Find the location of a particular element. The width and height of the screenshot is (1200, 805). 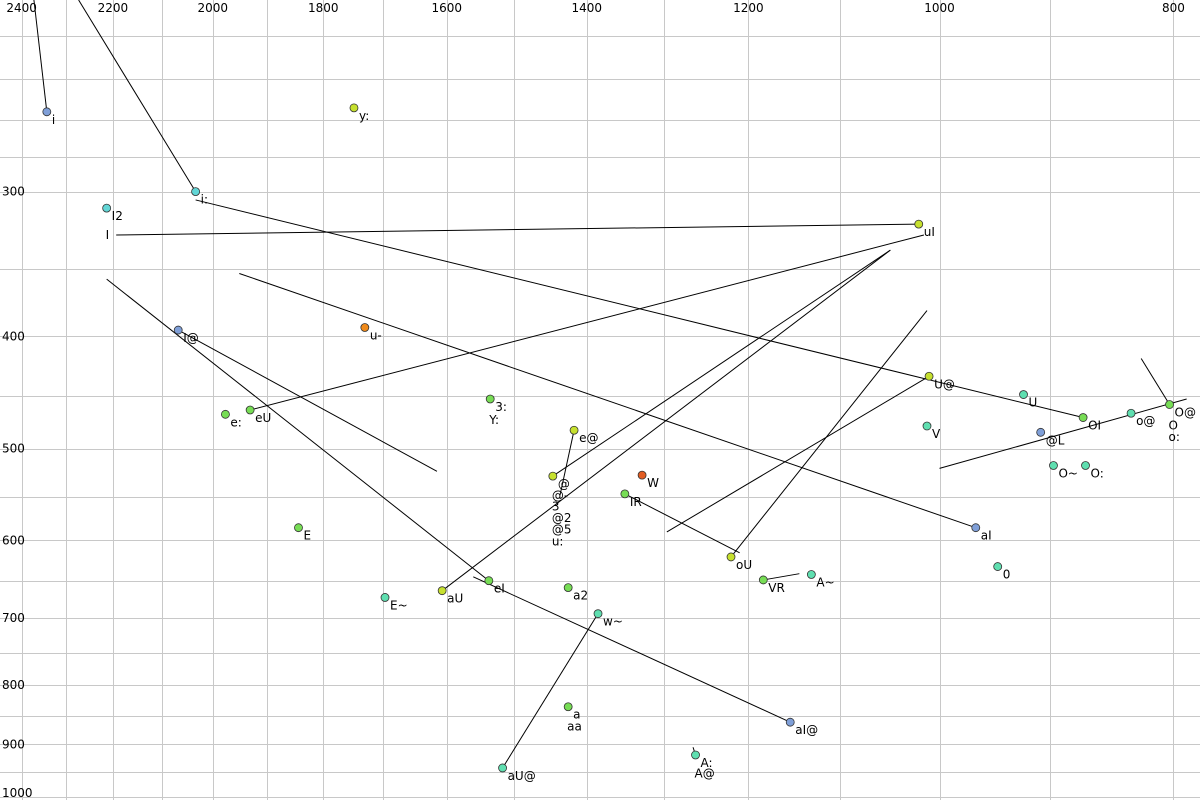

vowel-label: @5 is located at coordinates (562, 530).